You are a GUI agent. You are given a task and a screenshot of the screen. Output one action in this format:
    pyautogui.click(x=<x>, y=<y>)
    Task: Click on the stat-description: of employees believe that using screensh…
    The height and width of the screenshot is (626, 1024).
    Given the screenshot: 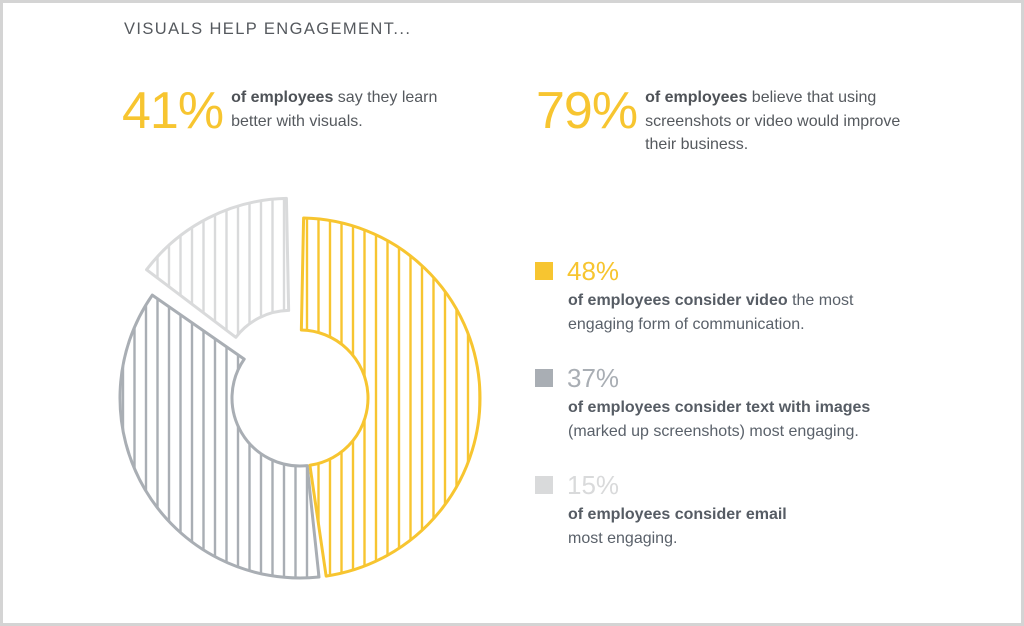 What is the action you would take?
    pyautogui.click(x=775, y=121)
    